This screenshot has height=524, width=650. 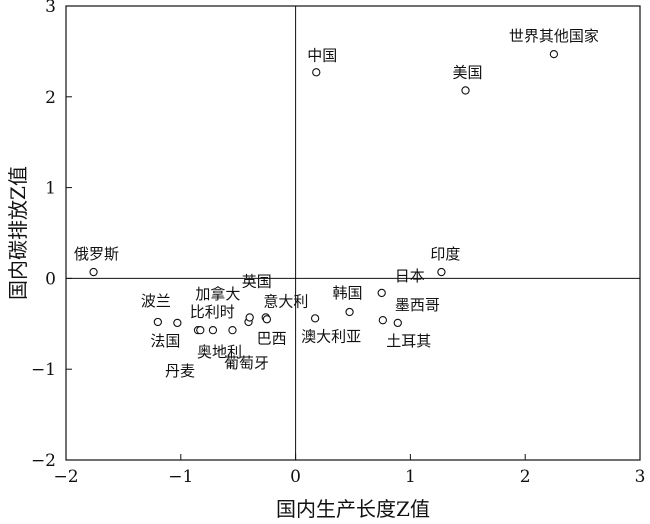 What do you see at coordinates (257, 281) in the screenshot?
I see `point-label: 英国` at bounding box center [257, 281].